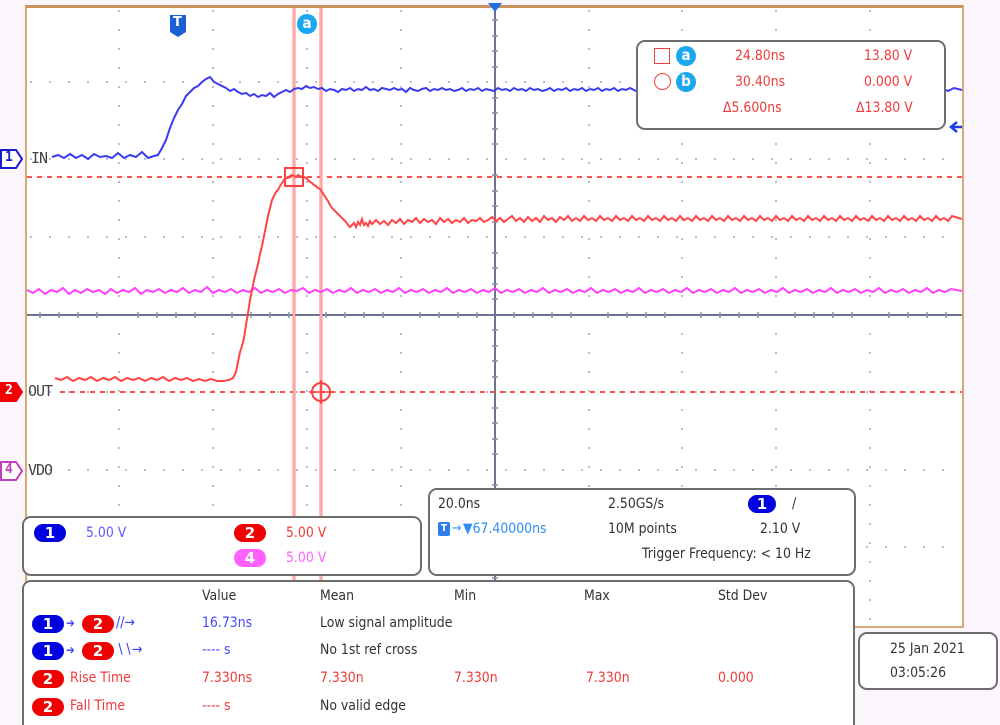 Image resolution: width=1000 pixels, height=725 pixels. Describe the element at coordinates (608, 678) in the screenshot. I see `row3-max: 7.330n` at that location.